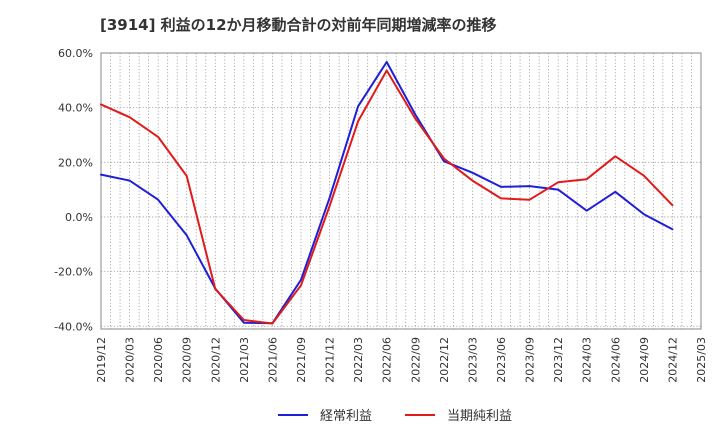 This screenshot has width=720, height=440. What do you see at coordinates (644, 360) in the screenshot?
I see `x-tick-label: 2024/09` at bounding box center [644, 360].